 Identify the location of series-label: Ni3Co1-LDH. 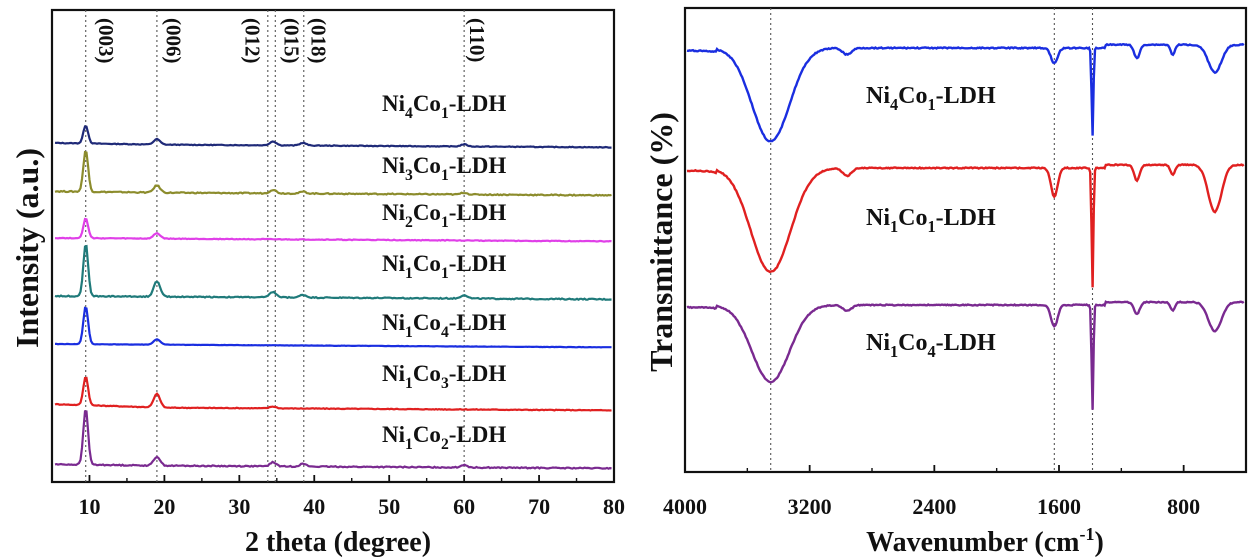
(444, 168).